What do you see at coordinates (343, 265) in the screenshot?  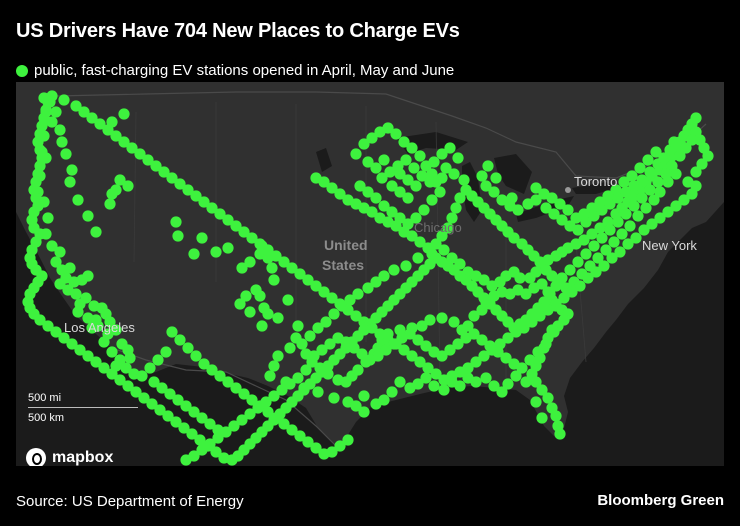 I see `label-states: States` at bounding box center [343, 265].